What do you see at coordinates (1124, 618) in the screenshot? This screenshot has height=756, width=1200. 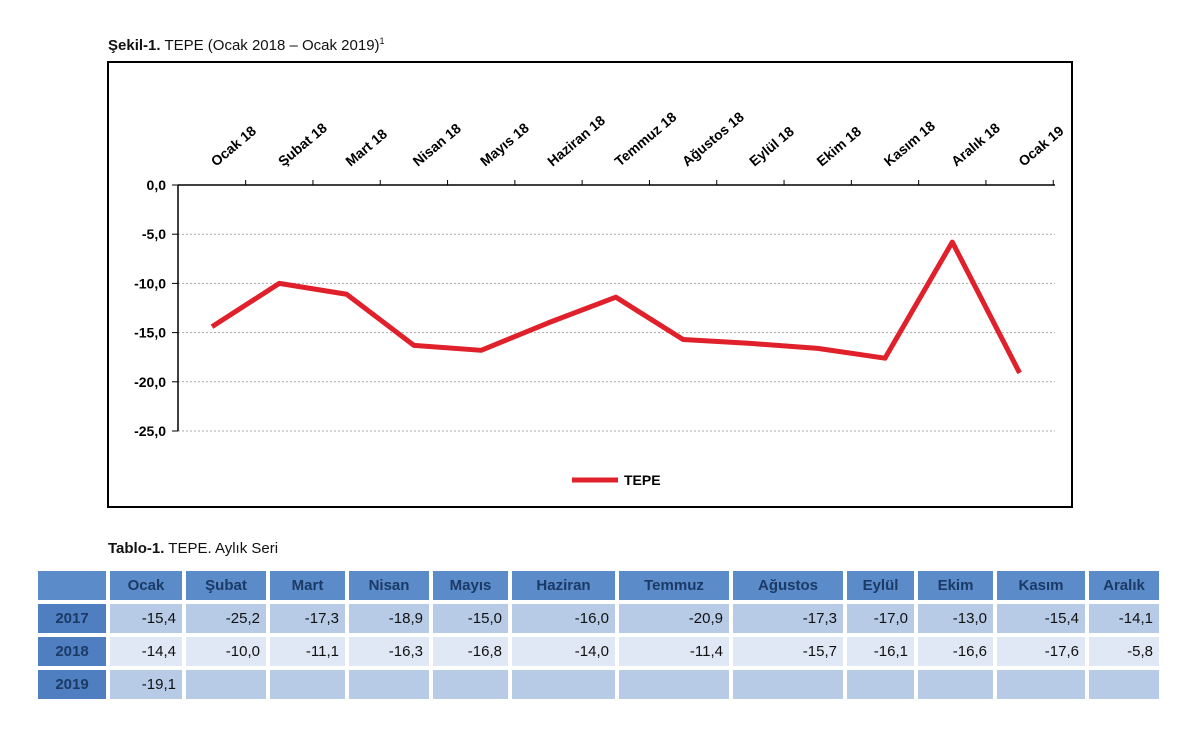 I see `value-cell: -14,1` at bounding box center [1124, 618].